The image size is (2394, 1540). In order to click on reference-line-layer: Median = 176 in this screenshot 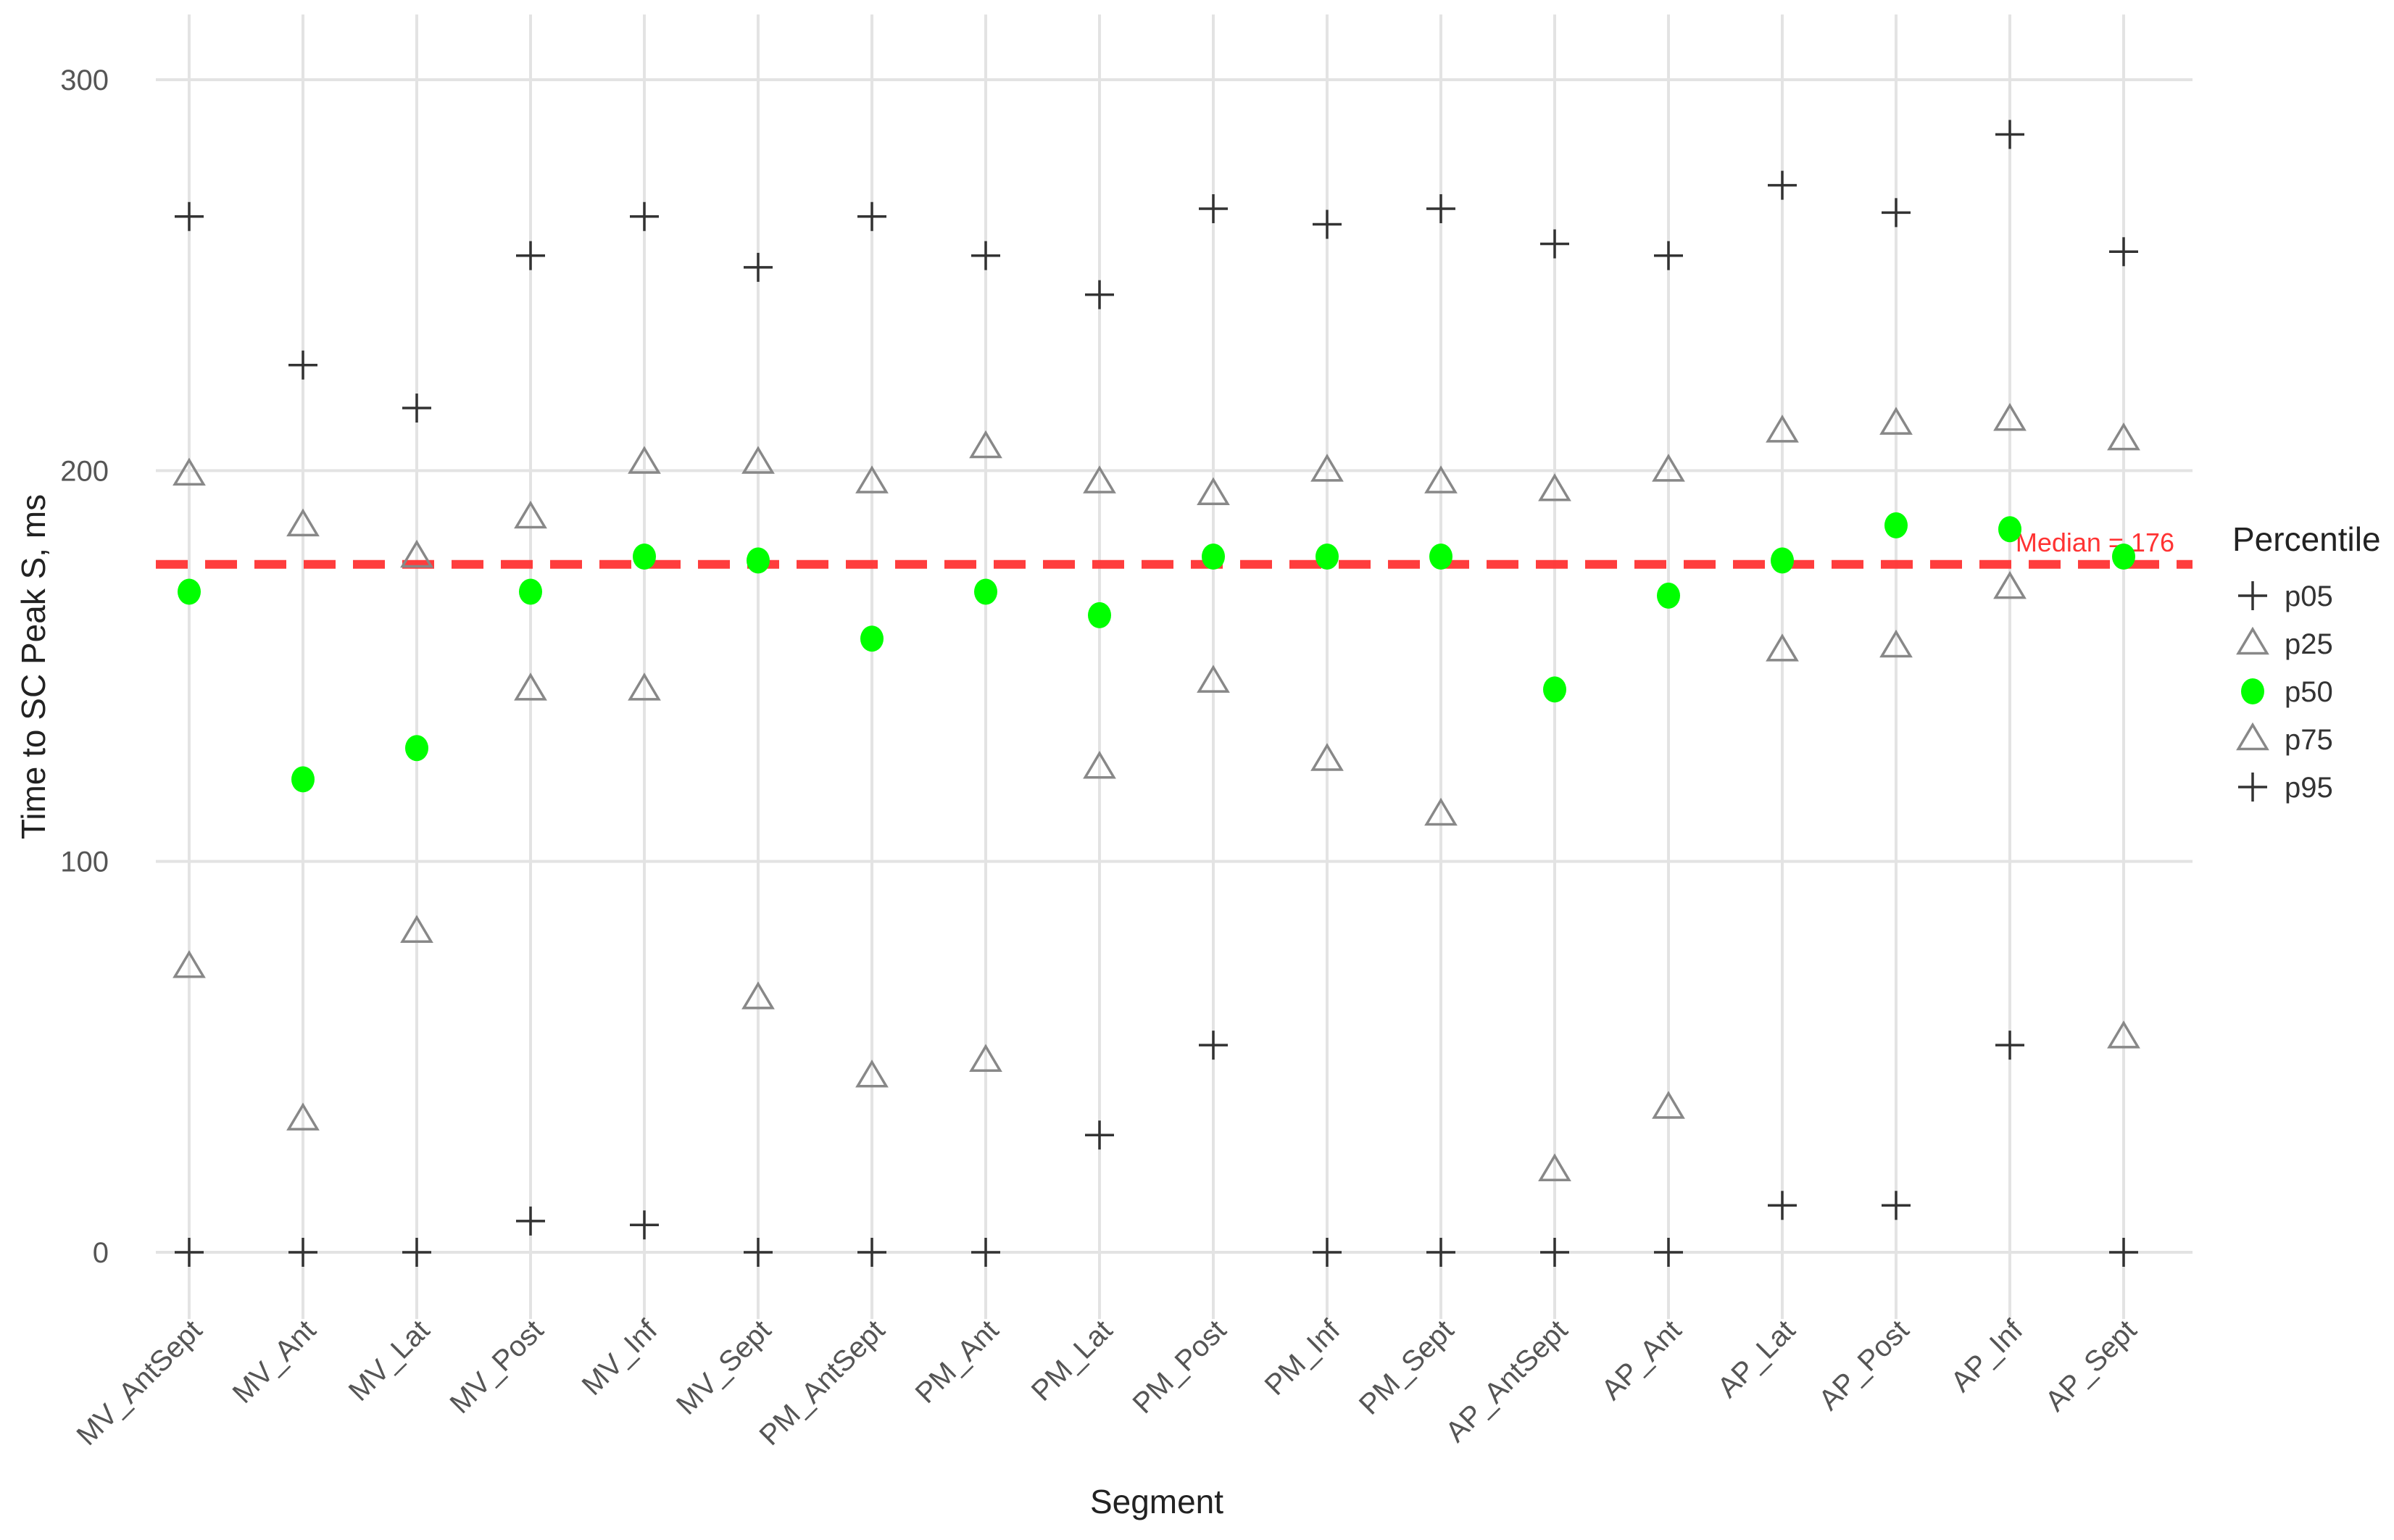, I will do `click(1174, 548)`.